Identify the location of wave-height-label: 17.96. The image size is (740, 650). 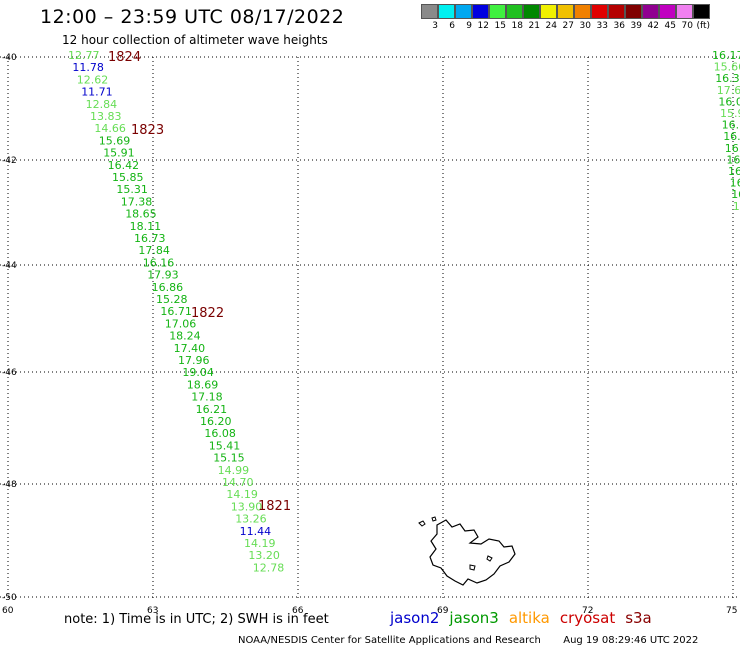
(194, 360).